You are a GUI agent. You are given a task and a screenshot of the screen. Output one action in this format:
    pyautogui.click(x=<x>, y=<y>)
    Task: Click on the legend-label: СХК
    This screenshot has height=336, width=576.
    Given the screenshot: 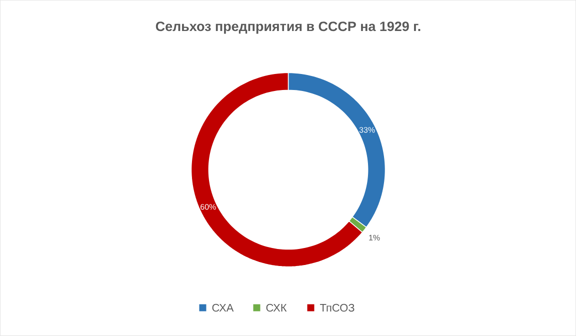 What is the action you would take?
    pyautogui.click(x=276, y=308)
    